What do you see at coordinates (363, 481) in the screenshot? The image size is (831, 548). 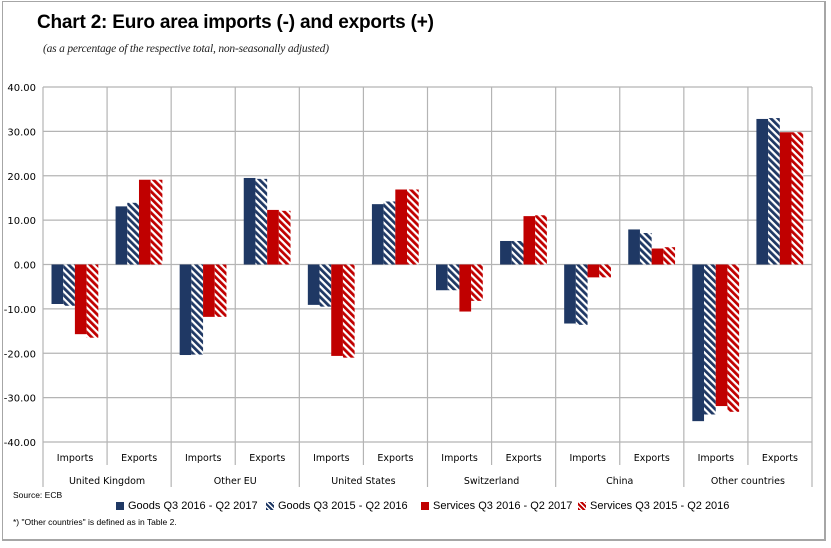 I see `x-group-label: United States` at bounding box center [363, 481].